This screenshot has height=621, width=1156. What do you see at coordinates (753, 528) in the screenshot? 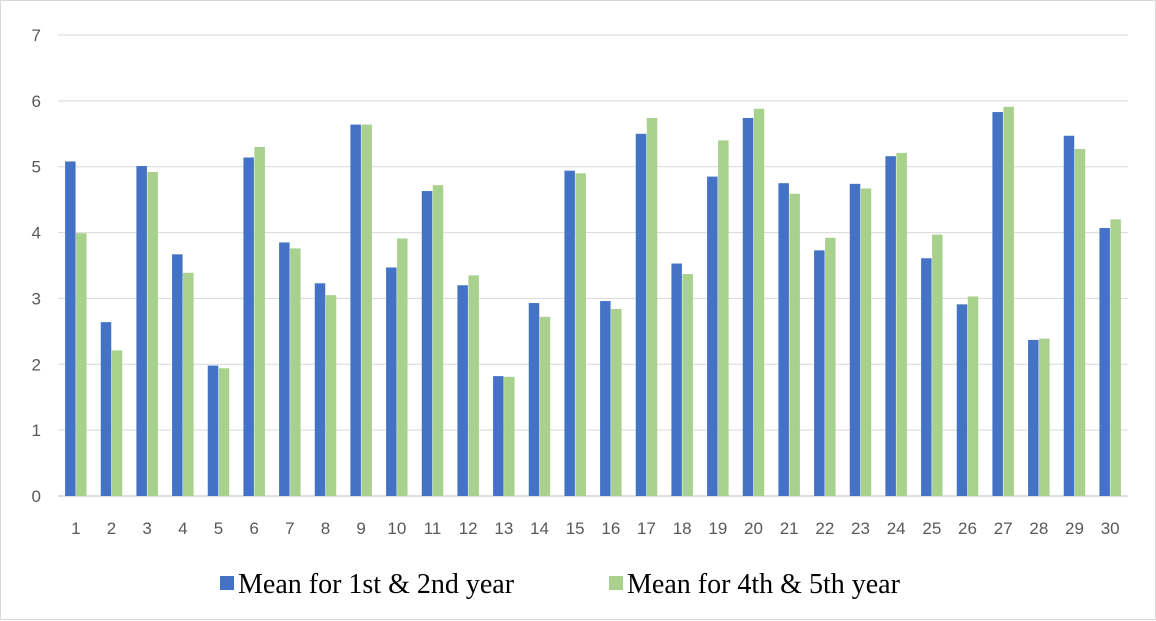
I see `x-tick-label-20: 20` at bounding box center [753, 528].